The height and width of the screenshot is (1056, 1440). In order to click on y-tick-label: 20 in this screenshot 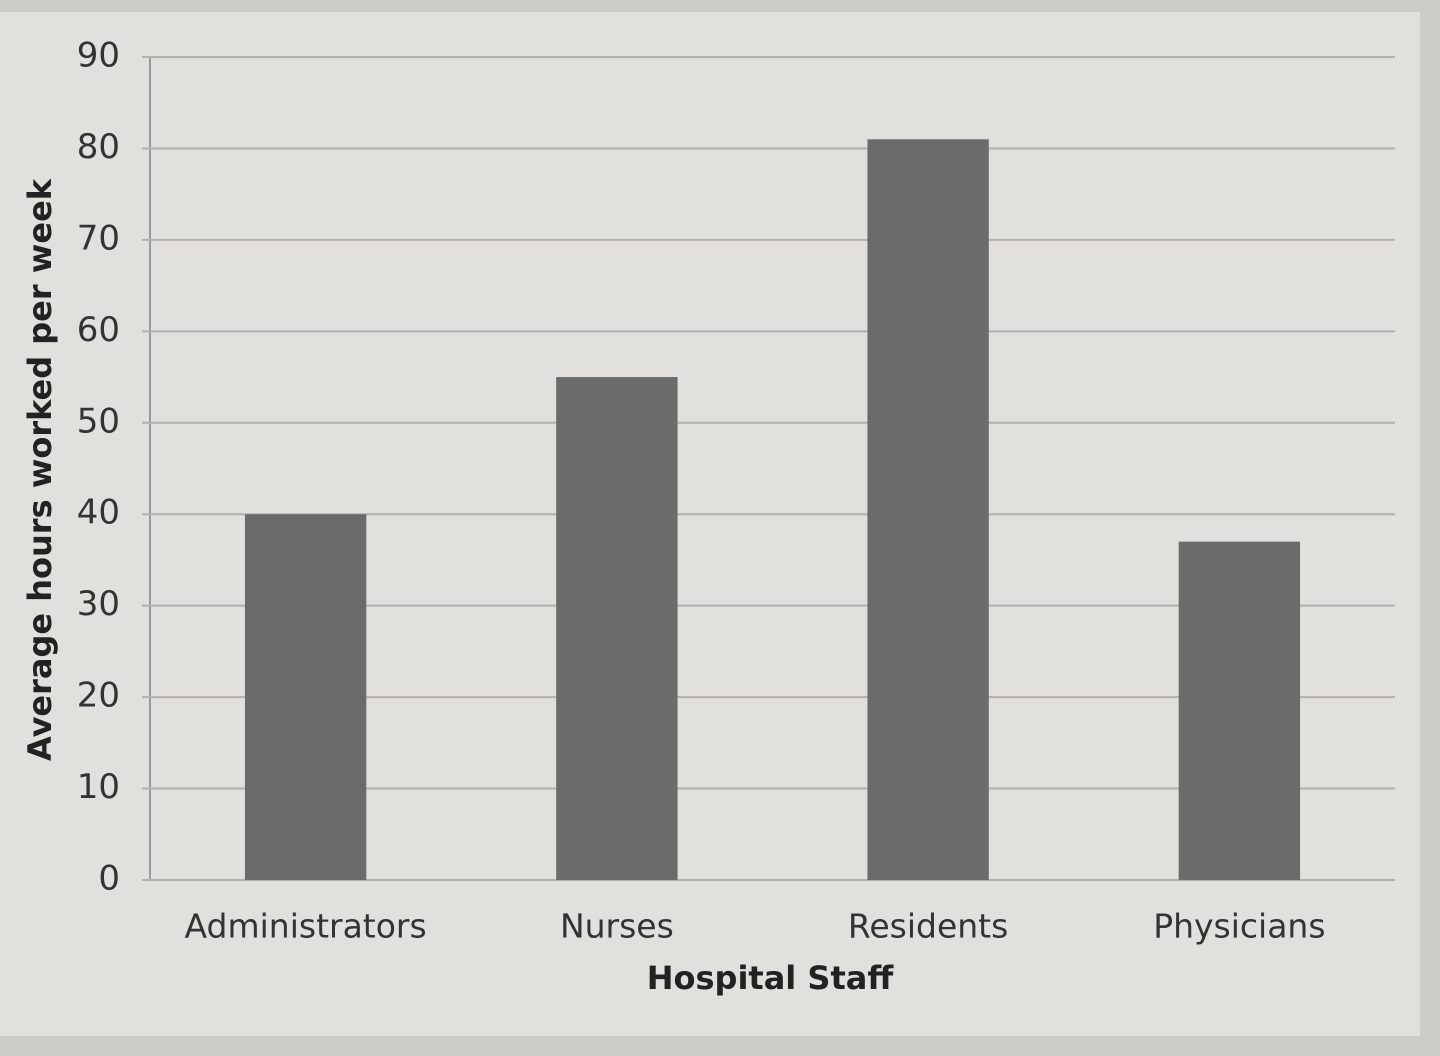, I will do `click(98, 696)`.